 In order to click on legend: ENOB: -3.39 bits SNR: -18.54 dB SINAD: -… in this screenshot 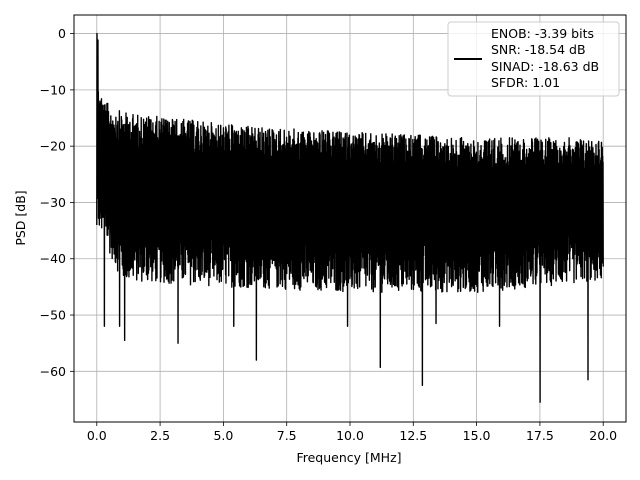, I will do `click(533, 59)`.